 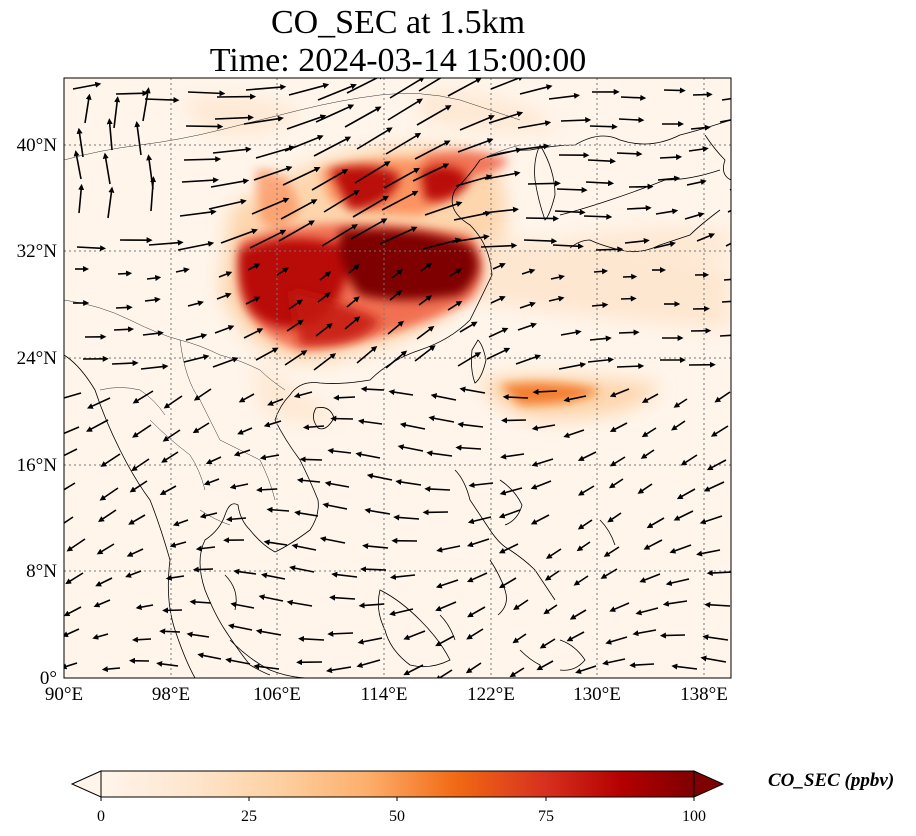 I want to click on x-tick-label: 114°E, so click(x=384, y=694).